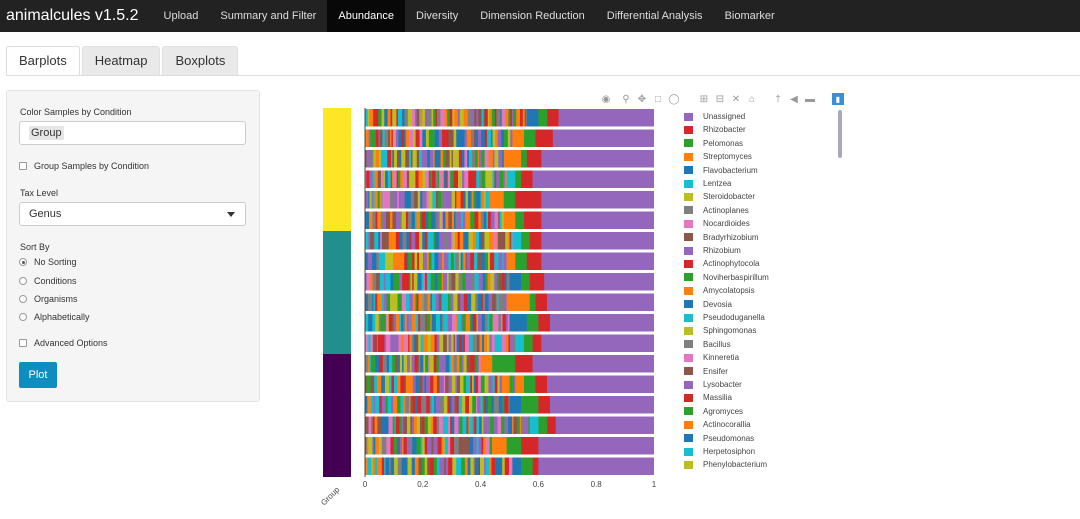  What do you see at coordinates (707, 344) in the screenshot?
I see `legend-item: Bacillus` at bounding box center [707, 344].